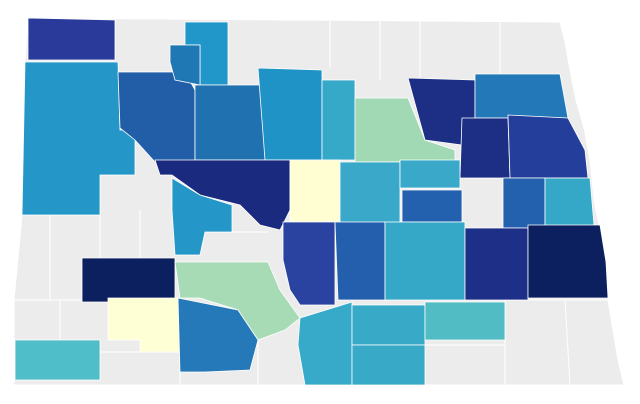 Image resolution: width=640 pixels, height=404 pixels. Describe the element at coordinates (567, 342) in the screenshot. I see `county-border` at that location.